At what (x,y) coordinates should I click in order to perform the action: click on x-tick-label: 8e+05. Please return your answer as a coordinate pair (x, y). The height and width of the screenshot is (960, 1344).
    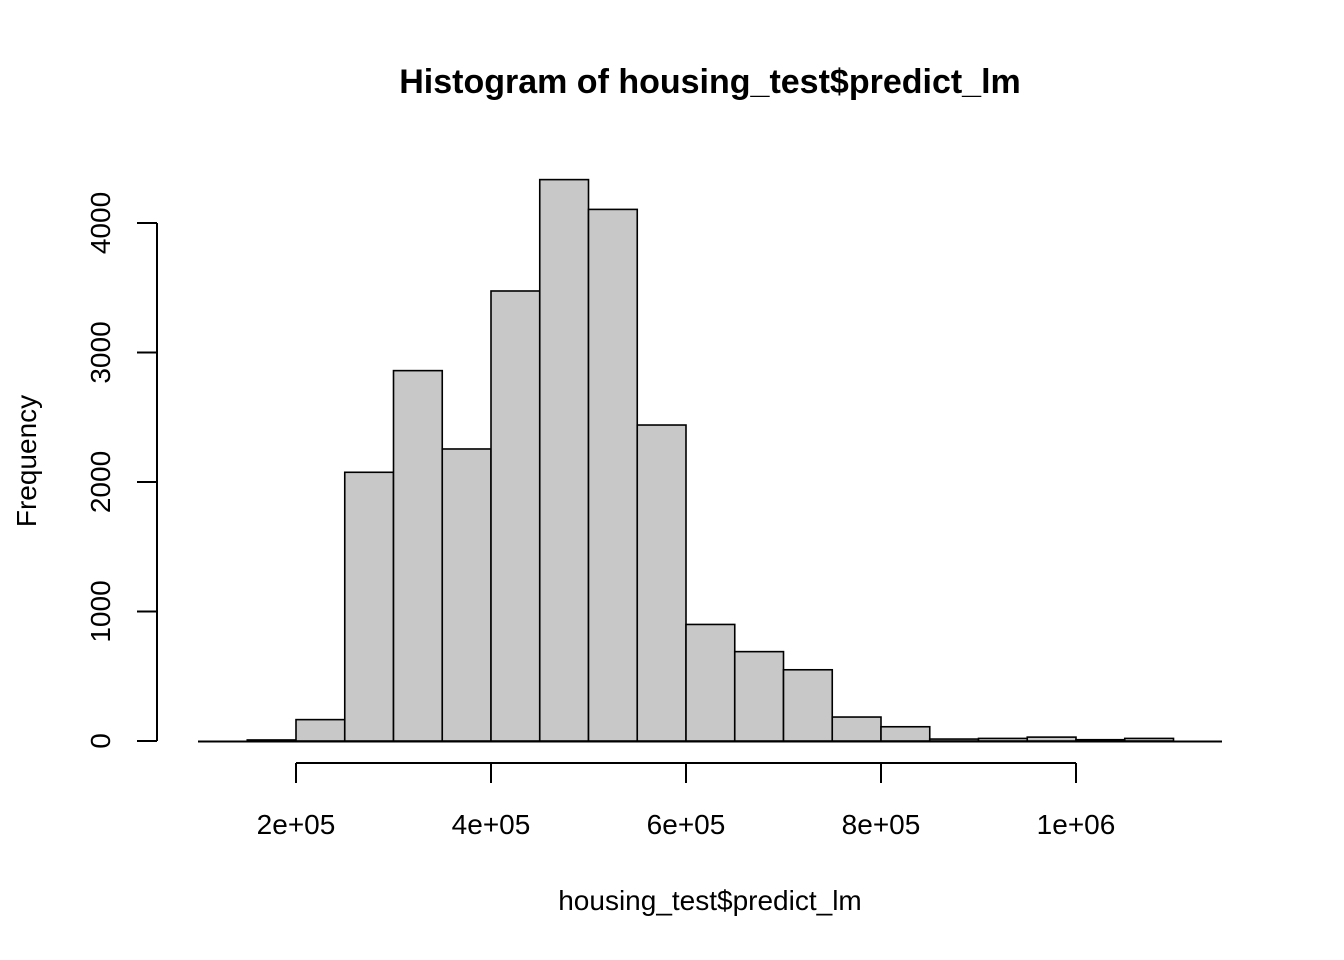
    Looking at the image, I should click on (881, 824).